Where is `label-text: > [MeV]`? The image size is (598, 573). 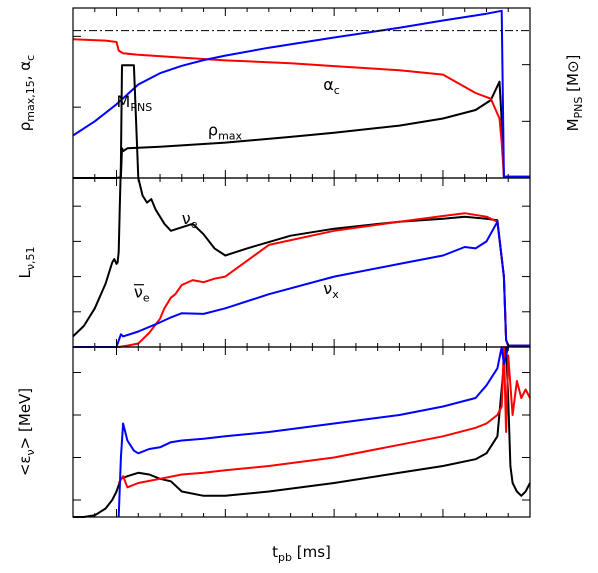 label-text: > [MeV] is located at coordinates (25, 418).